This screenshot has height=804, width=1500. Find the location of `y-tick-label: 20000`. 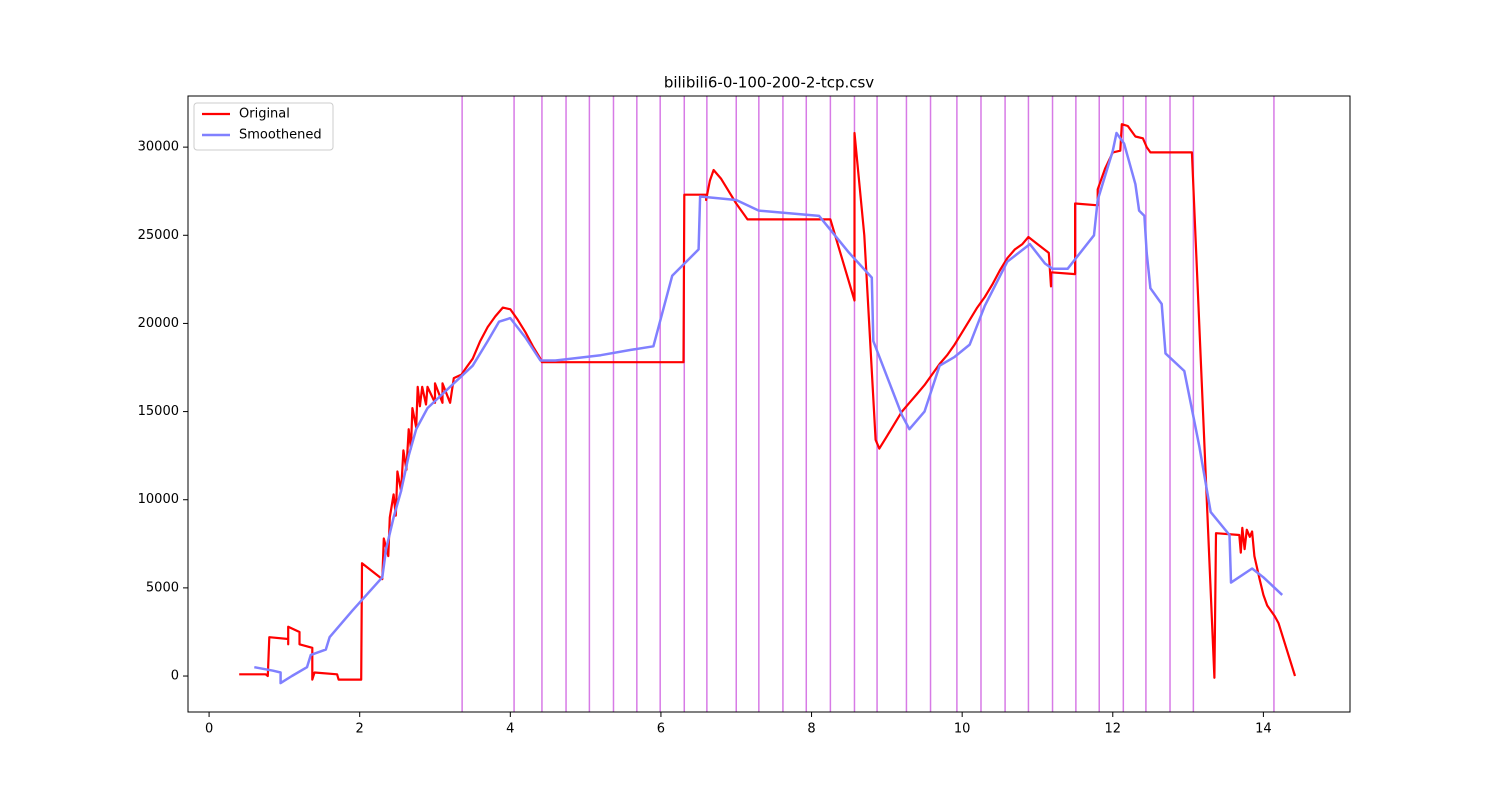

y-tick-label: 20000 is located at coordinates (158, 323).